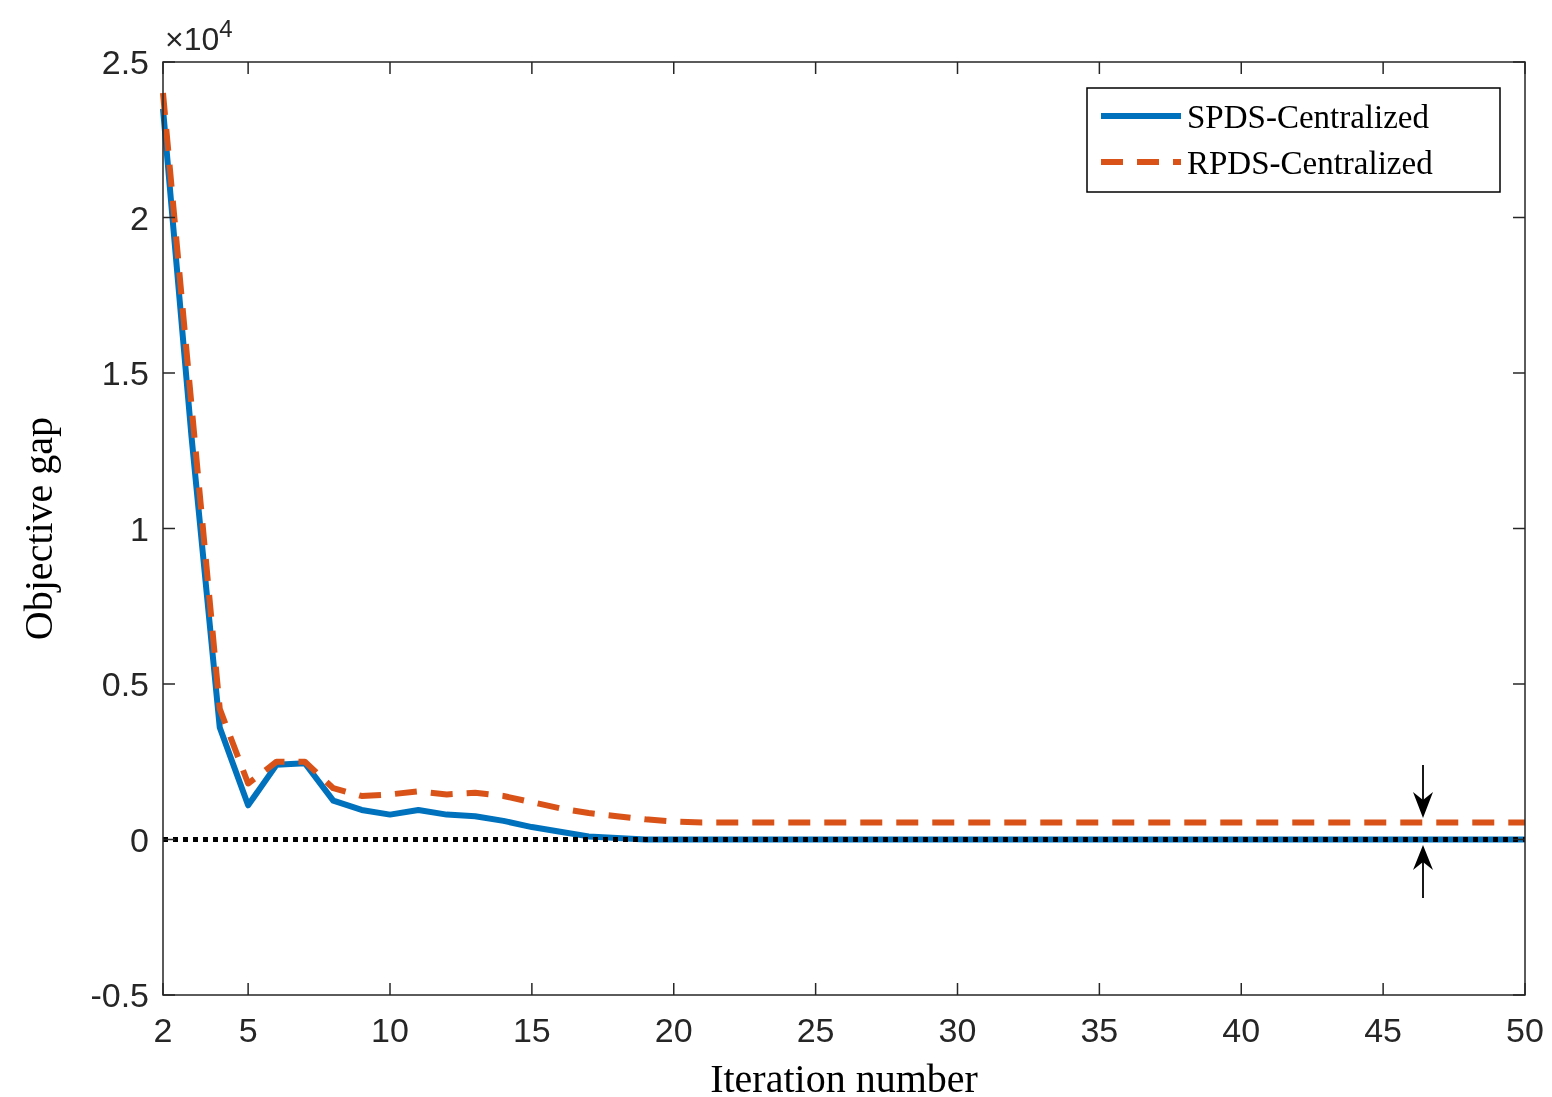 The width and height of the screenshot is (1552, 1097). What do you see at coordinates (390, 1030) in the screenshot?
I see `x-tick-label: 10` at bounding box center [390, 1030].